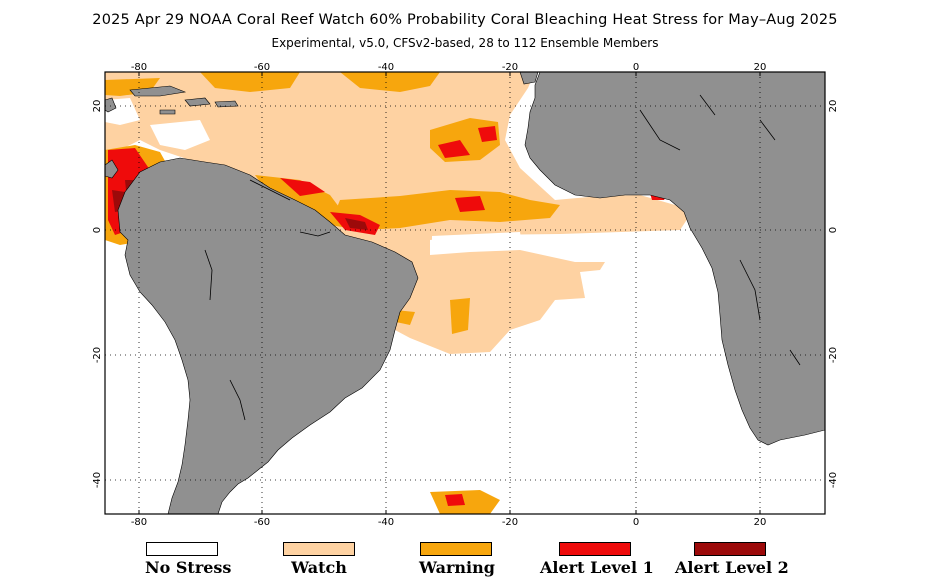 This screenshot has height=580, width=930. Describe the element at coordinates (97, 106) in the screenshot. I see `lat-label-left: 20` at that location.